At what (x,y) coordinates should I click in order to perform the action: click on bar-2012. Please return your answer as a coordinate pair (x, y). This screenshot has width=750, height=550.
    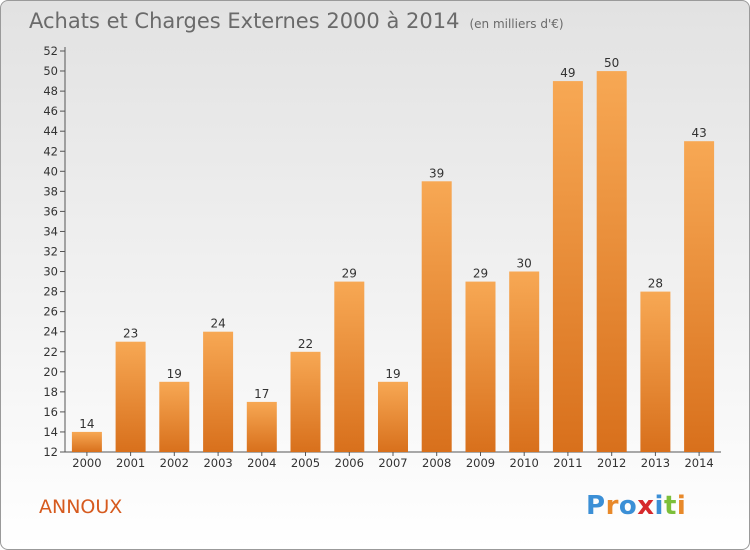
    Looking at the image, I should click on (611, 261).